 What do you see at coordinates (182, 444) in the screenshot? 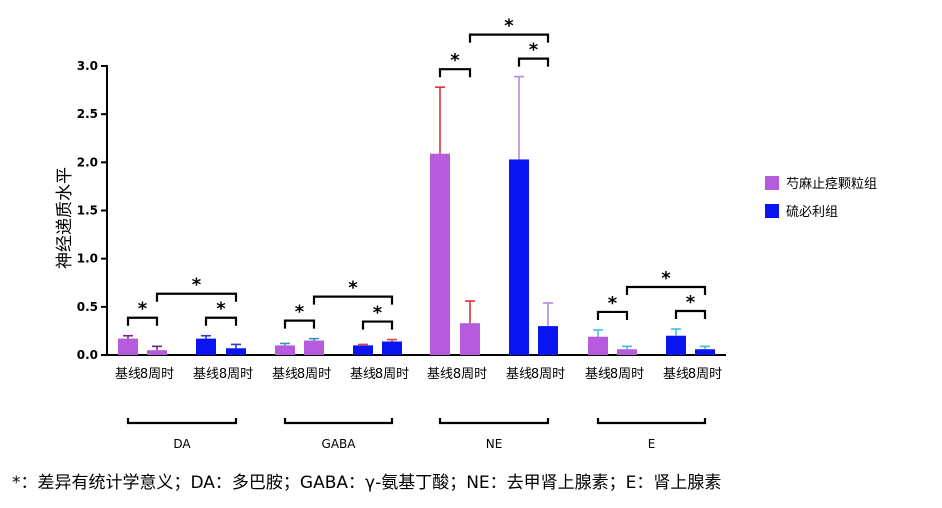
I see `group-label: DA` at bounding box center [182, 444].